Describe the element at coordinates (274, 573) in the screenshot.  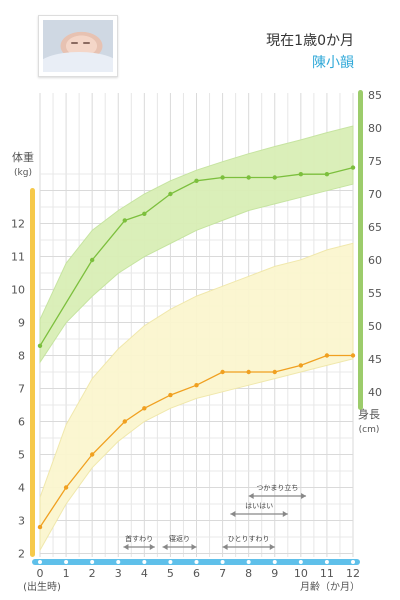
I see `month-tick-label: 9` at that location.